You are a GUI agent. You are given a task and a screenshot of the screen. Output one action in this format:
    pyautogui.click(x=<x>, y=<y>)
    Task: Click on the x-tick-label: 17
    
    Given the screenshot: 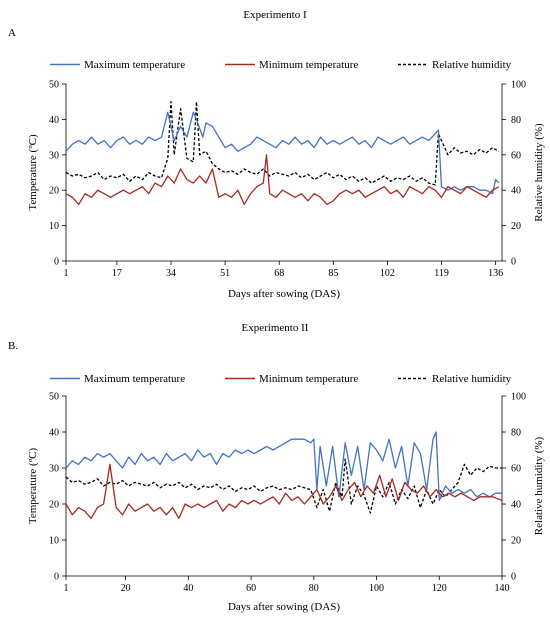 What is the action you would take?
    pyautogui.click(x=117, y=273)
    